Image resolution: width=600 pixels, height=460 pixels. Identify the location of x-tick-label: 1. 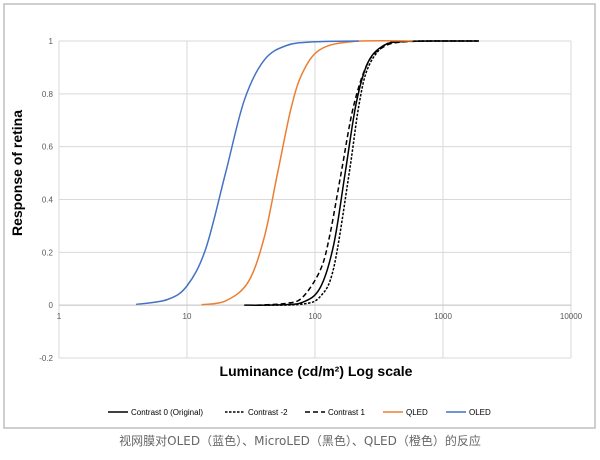
(59, 316).